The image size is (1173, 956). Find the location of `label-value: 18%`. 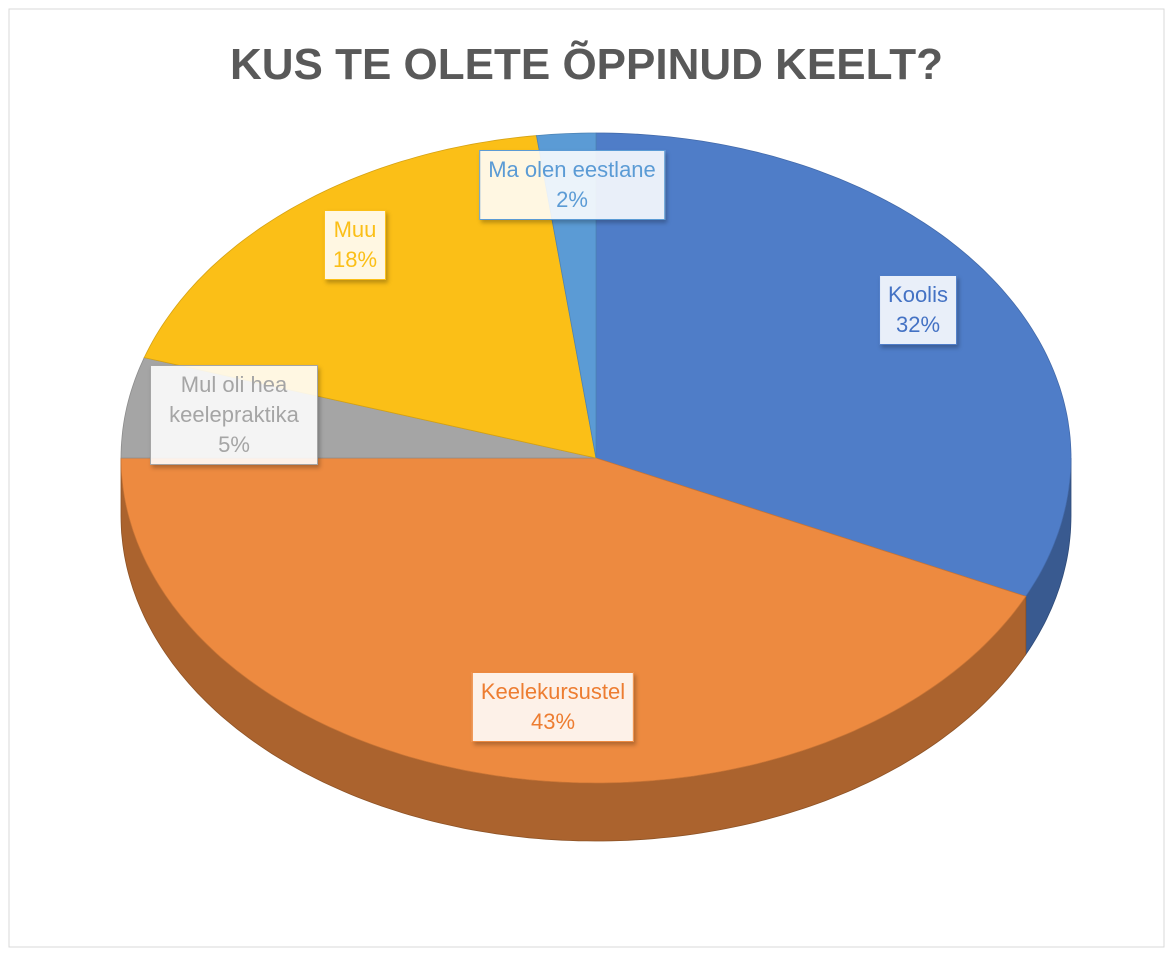

label-value: 18% is located at coordinates (355, 259).